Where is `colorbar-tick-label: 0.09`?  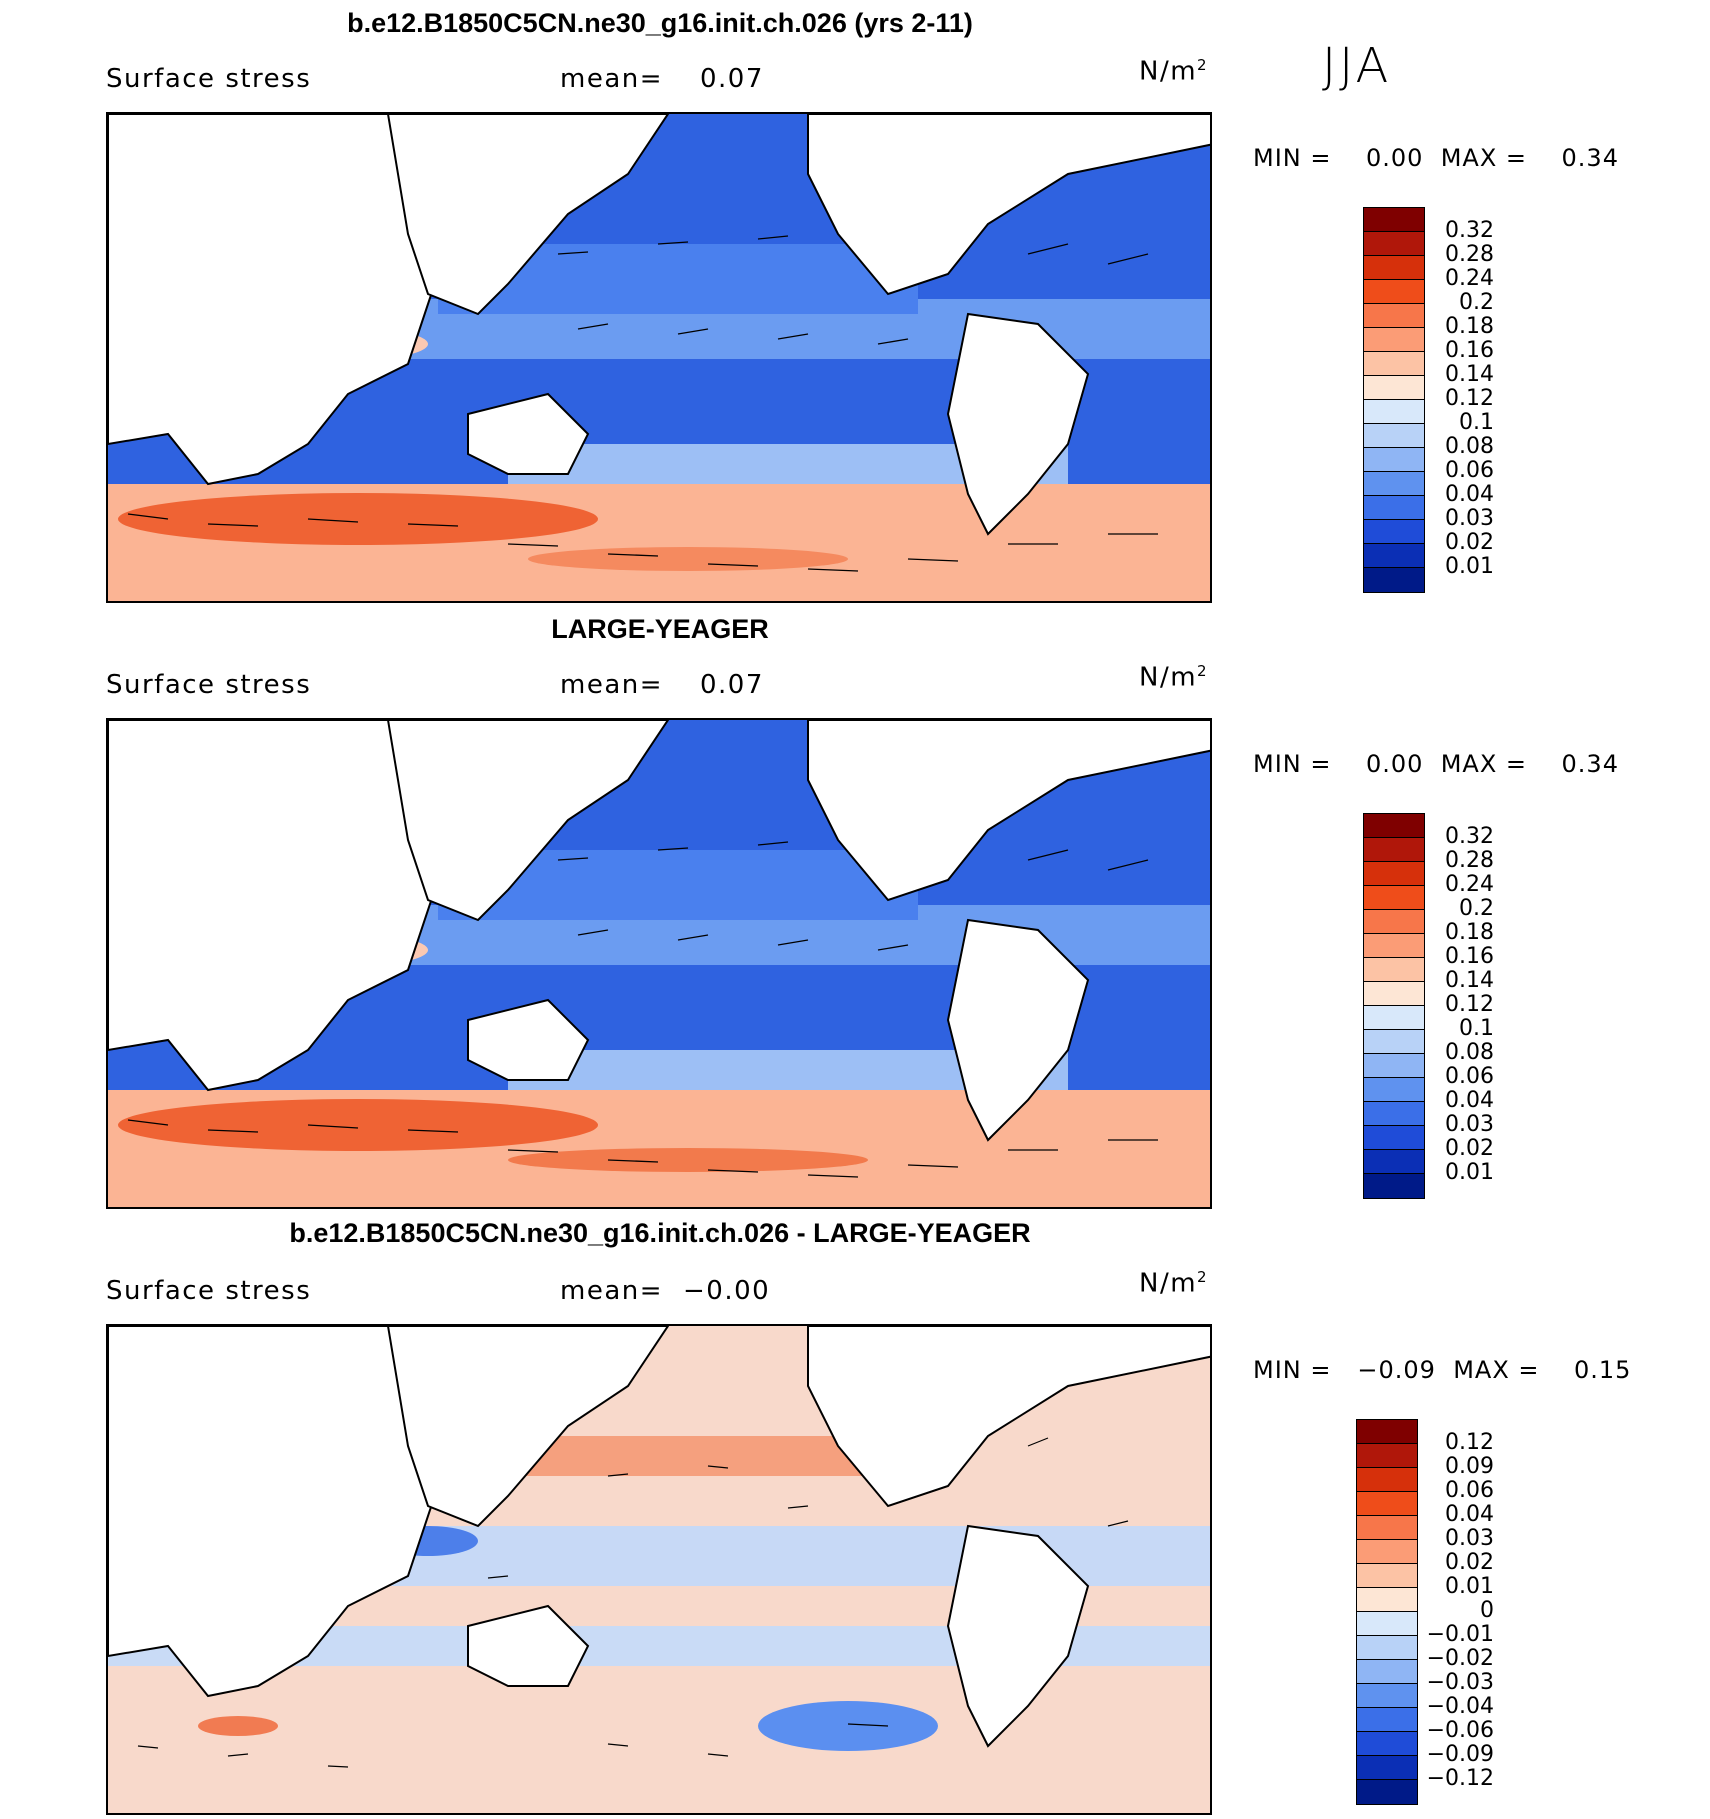
colorbar-tick-label: 0.09 is located at coordinates (1469, 1466).